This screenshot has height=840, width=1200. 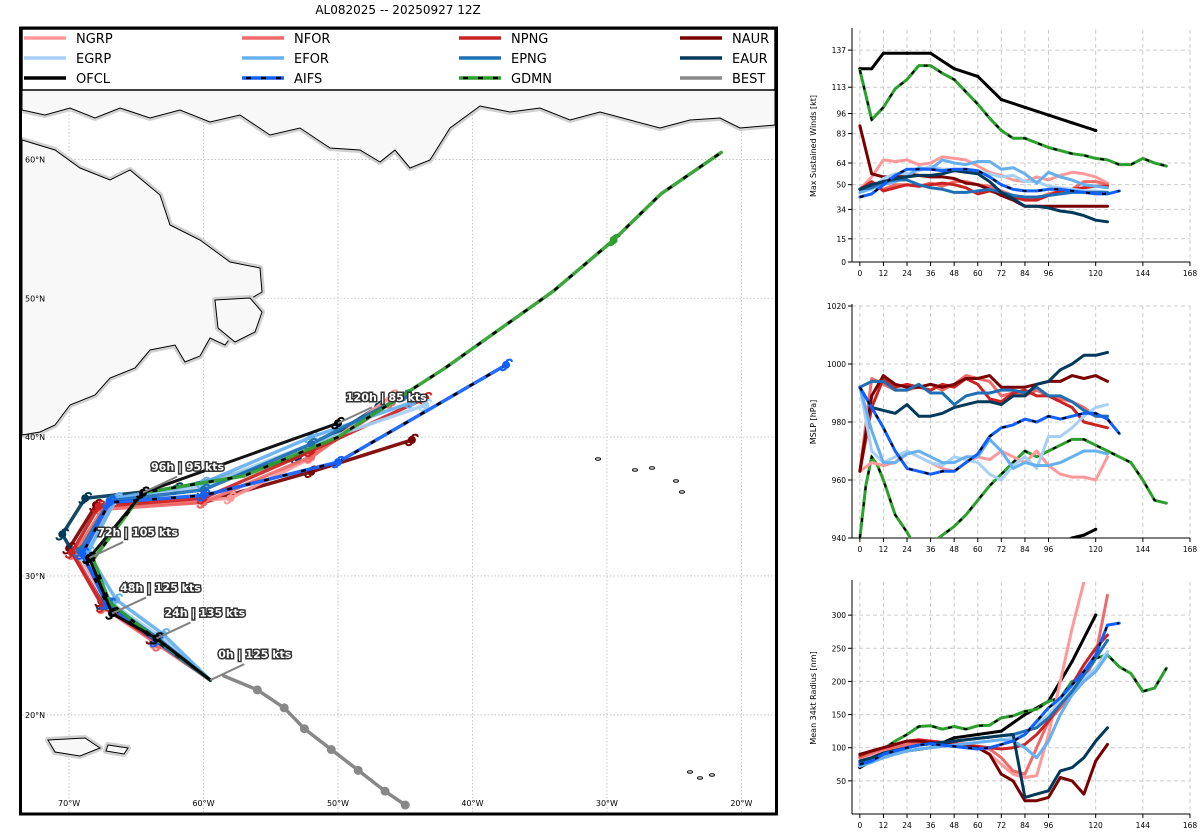 I want to click on track-efor, so click(x=250, y=541).